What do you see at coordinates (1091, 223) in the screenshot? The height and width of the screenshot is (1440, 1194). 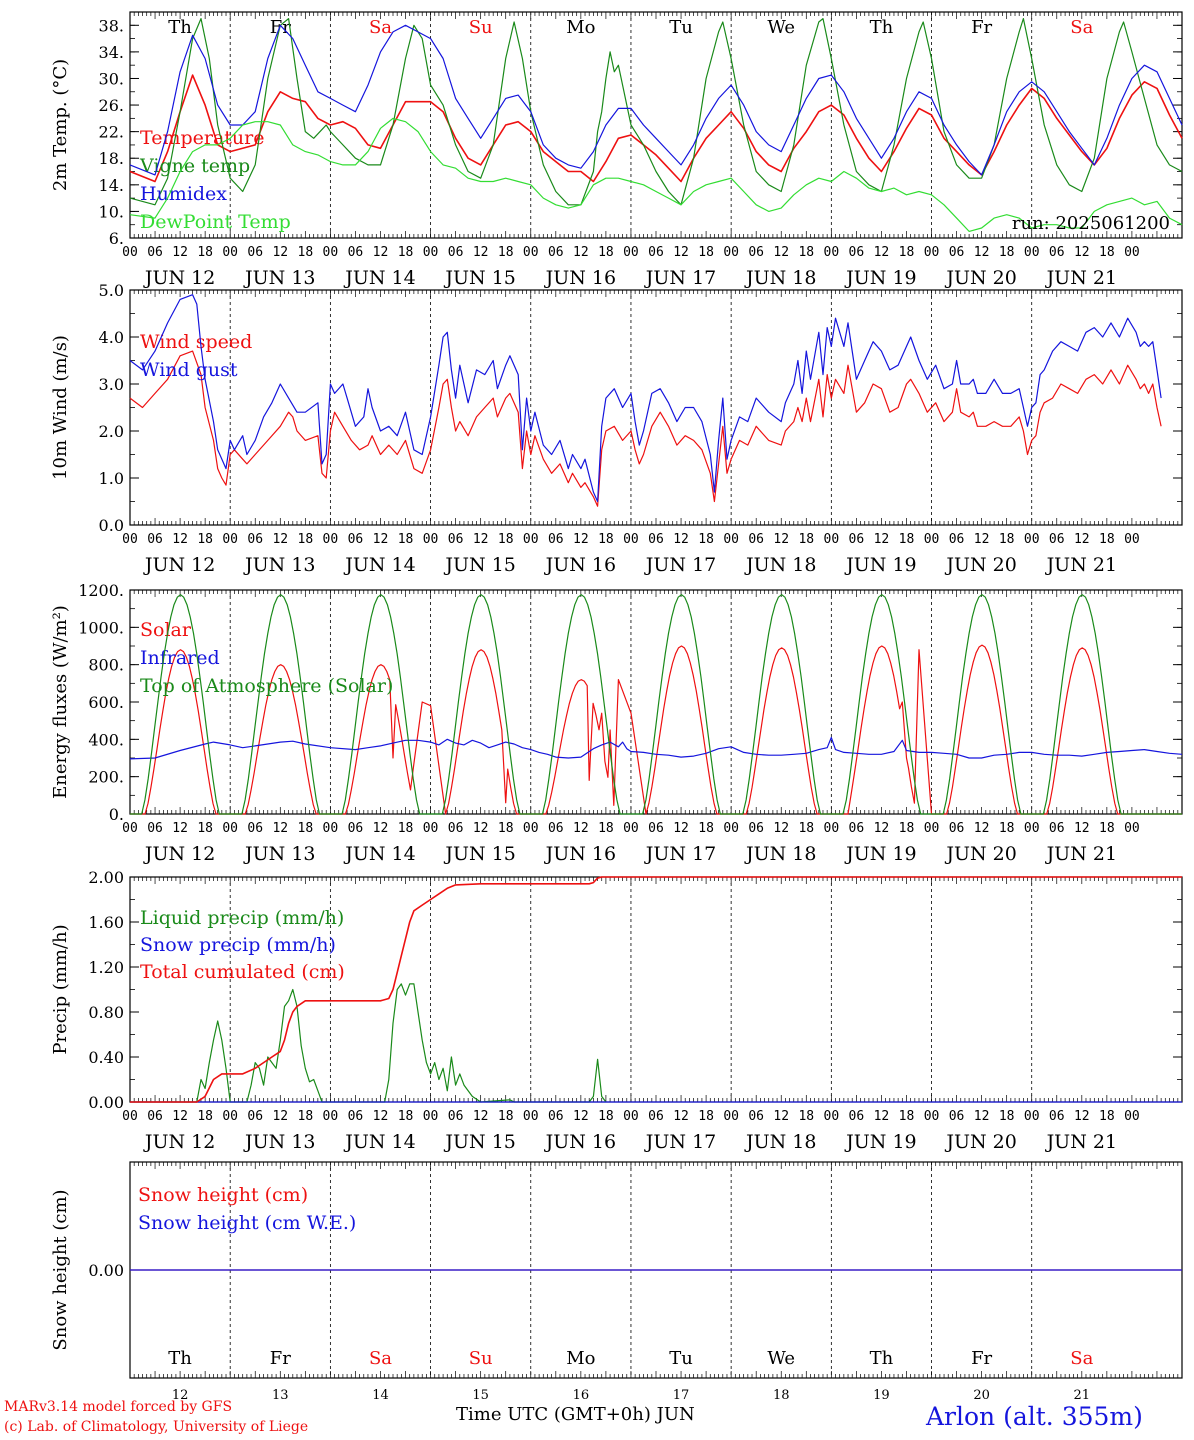 I see `run-label: run: 2025061200` at bounding box center [1091, 223].